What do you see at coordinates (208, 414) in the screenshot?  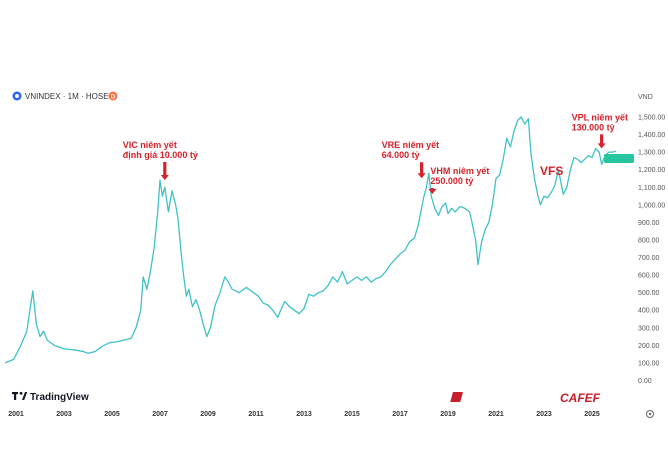 I see `x-tick-label: 2009` at bounding box center [208, 414].